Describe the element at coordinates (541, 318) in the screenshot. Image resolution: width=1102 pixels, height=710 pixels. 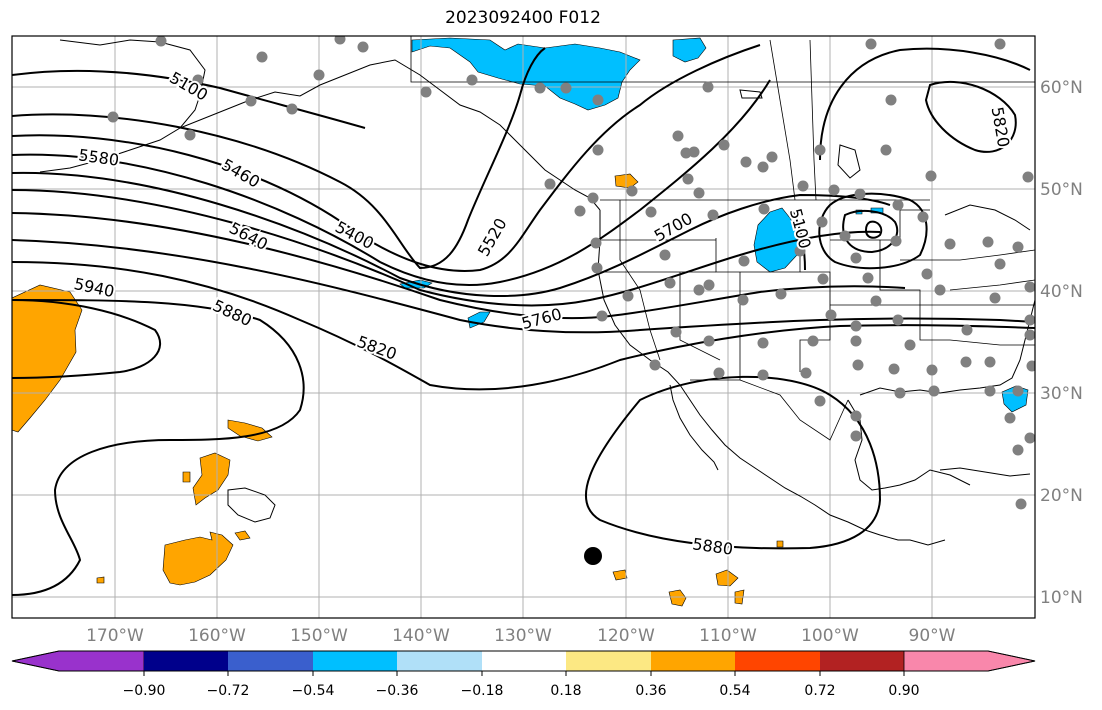
I see `contour-label: 5760` at that location.